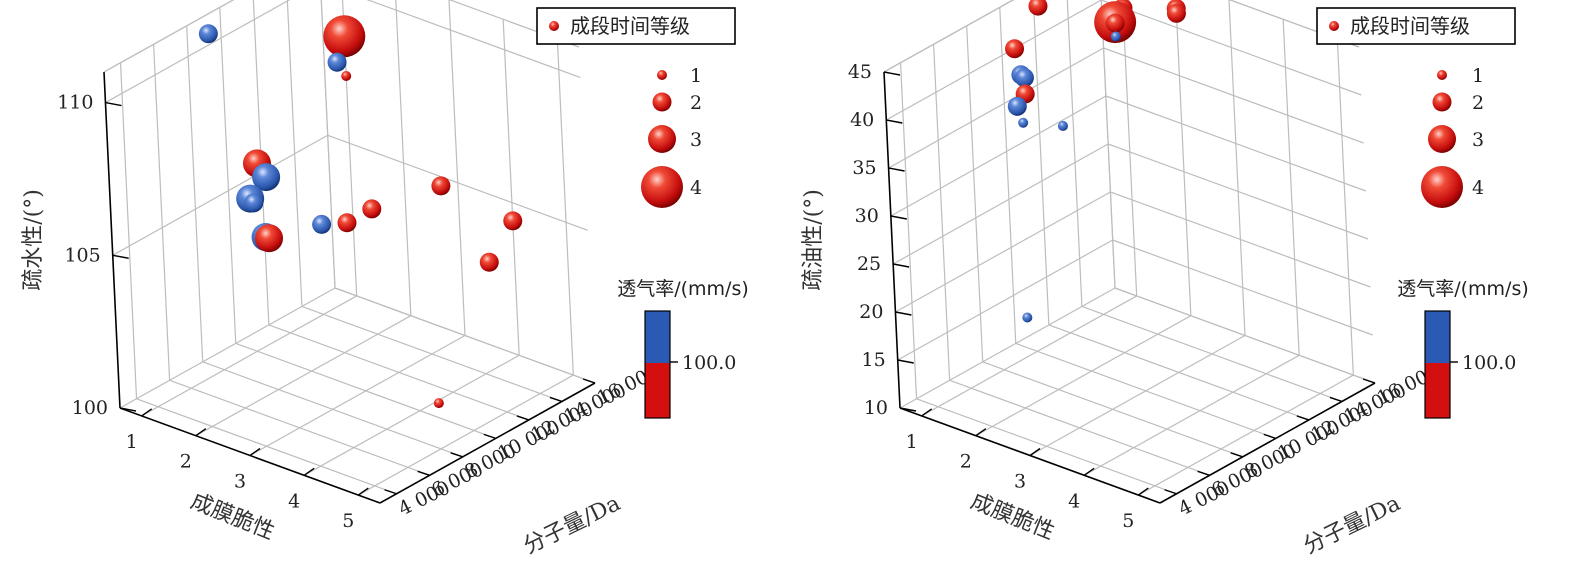  Describe the element at coordinates (294, 501) in the screenshot. I see `x-tick-label: 4` at that location.